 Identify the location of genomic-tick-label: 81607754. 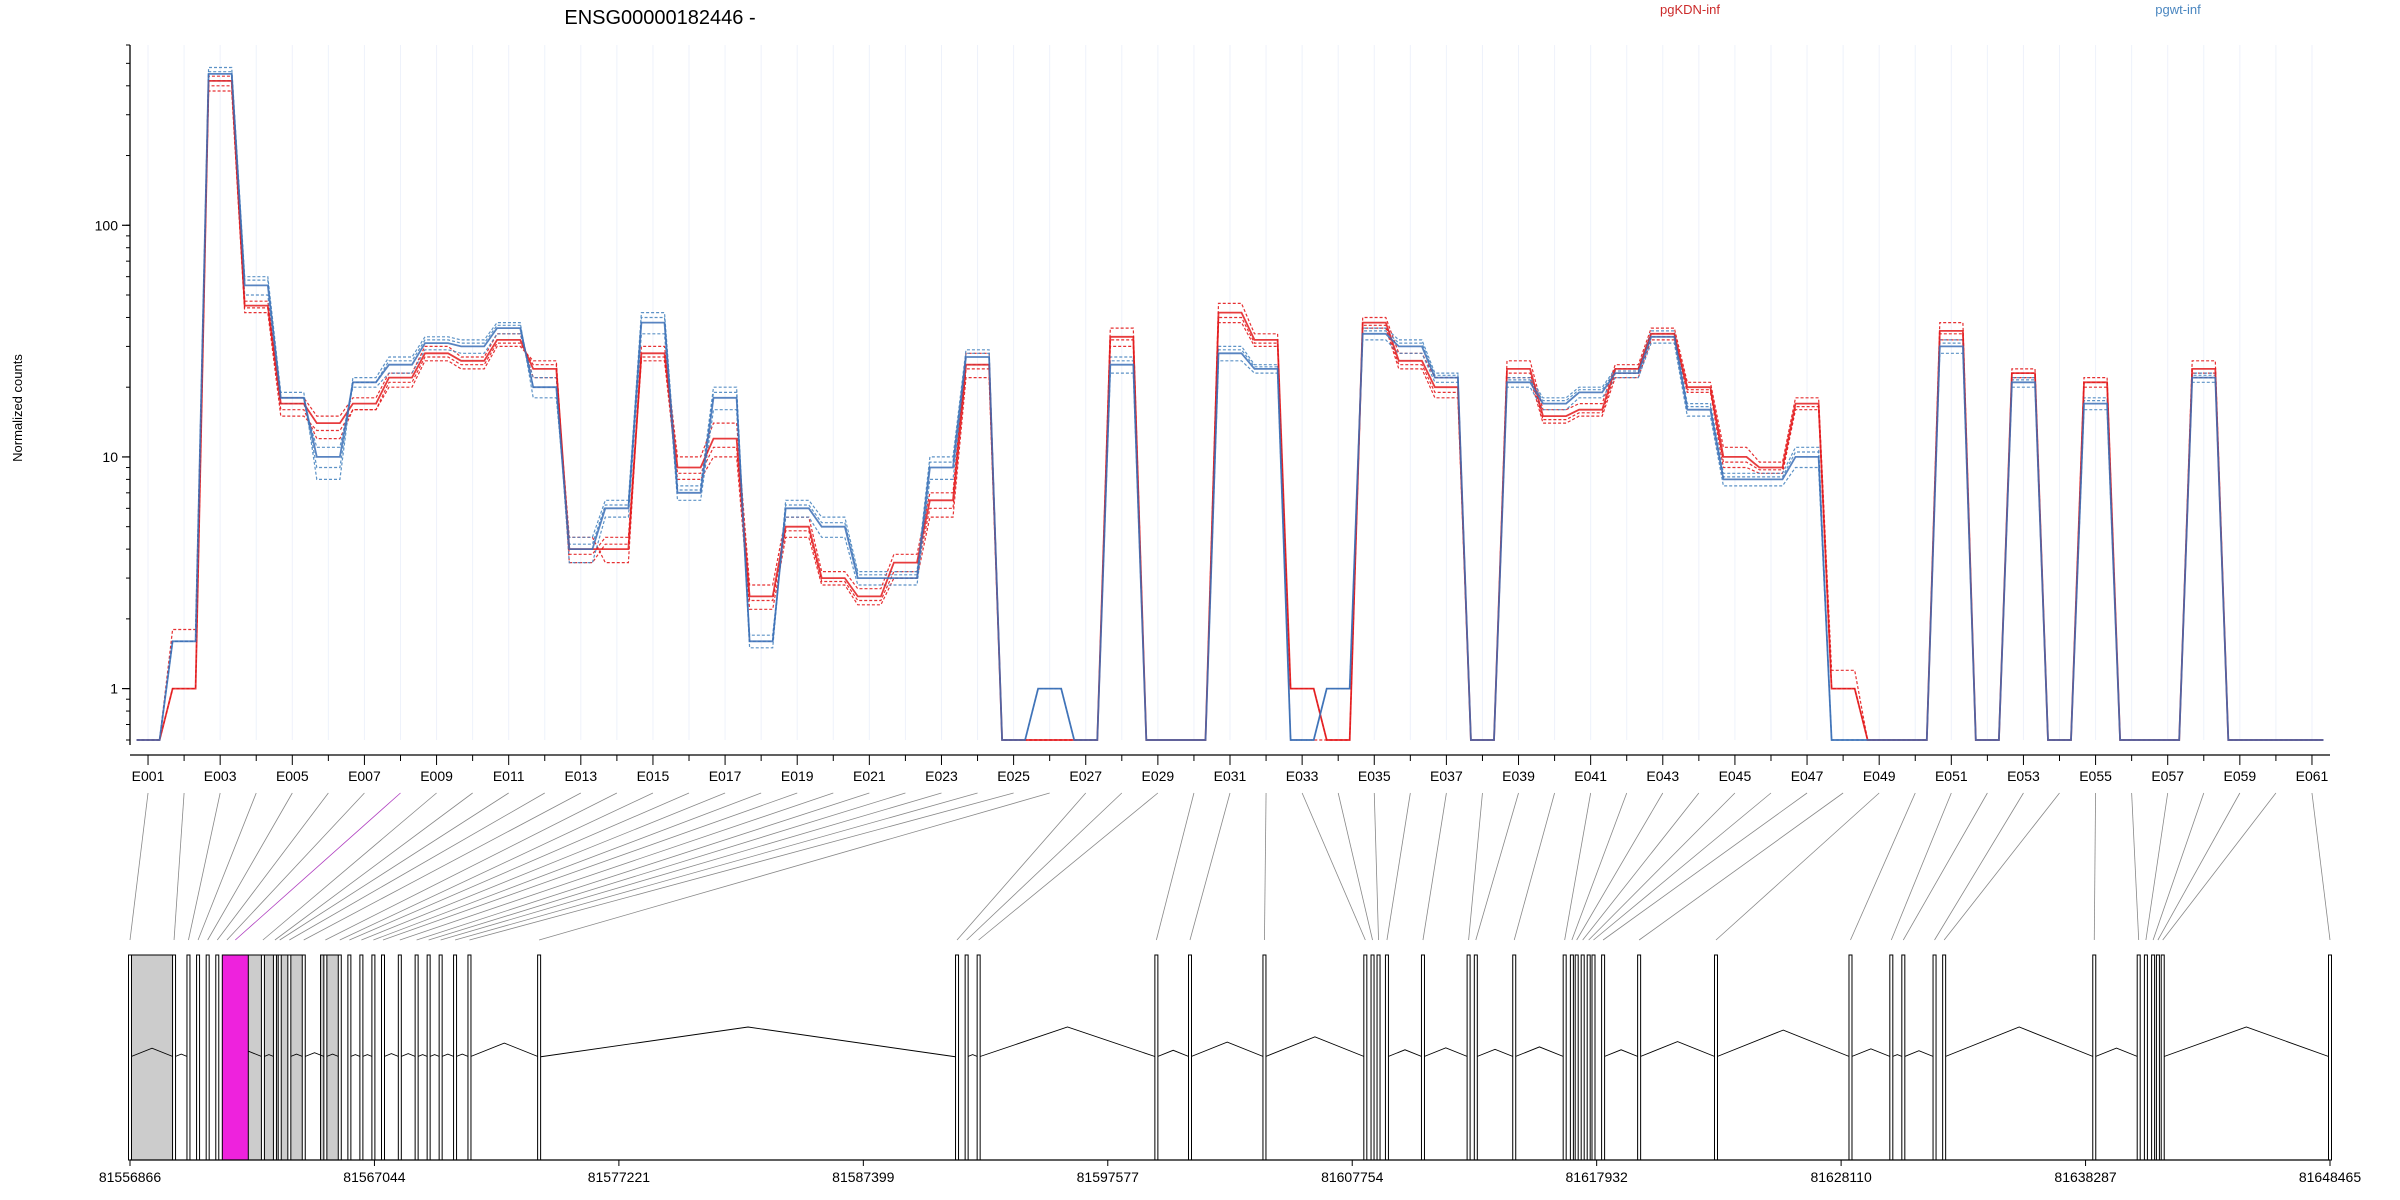
(1352, 1177).